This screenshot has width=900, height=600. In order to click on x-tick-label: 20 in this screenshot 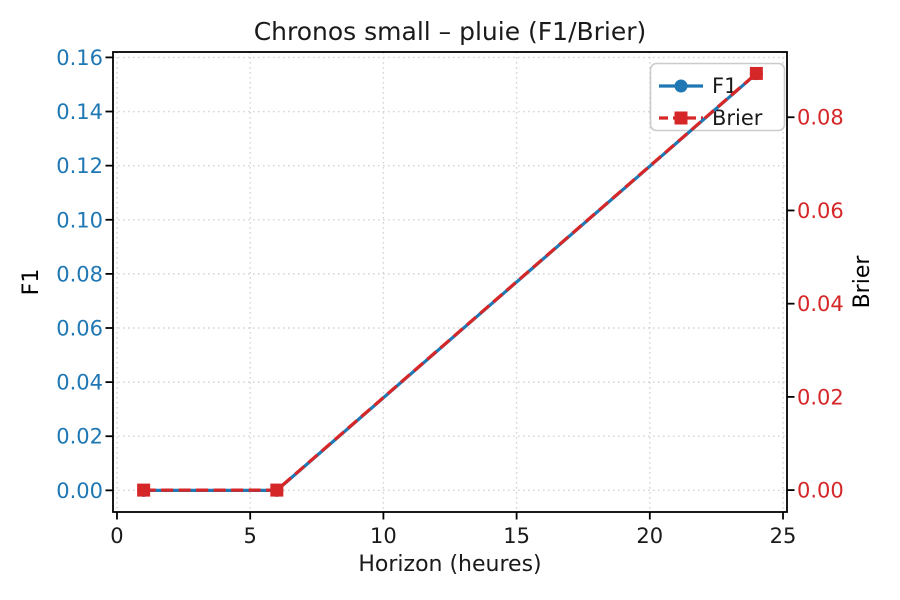, I will do `click(649, 536)`.